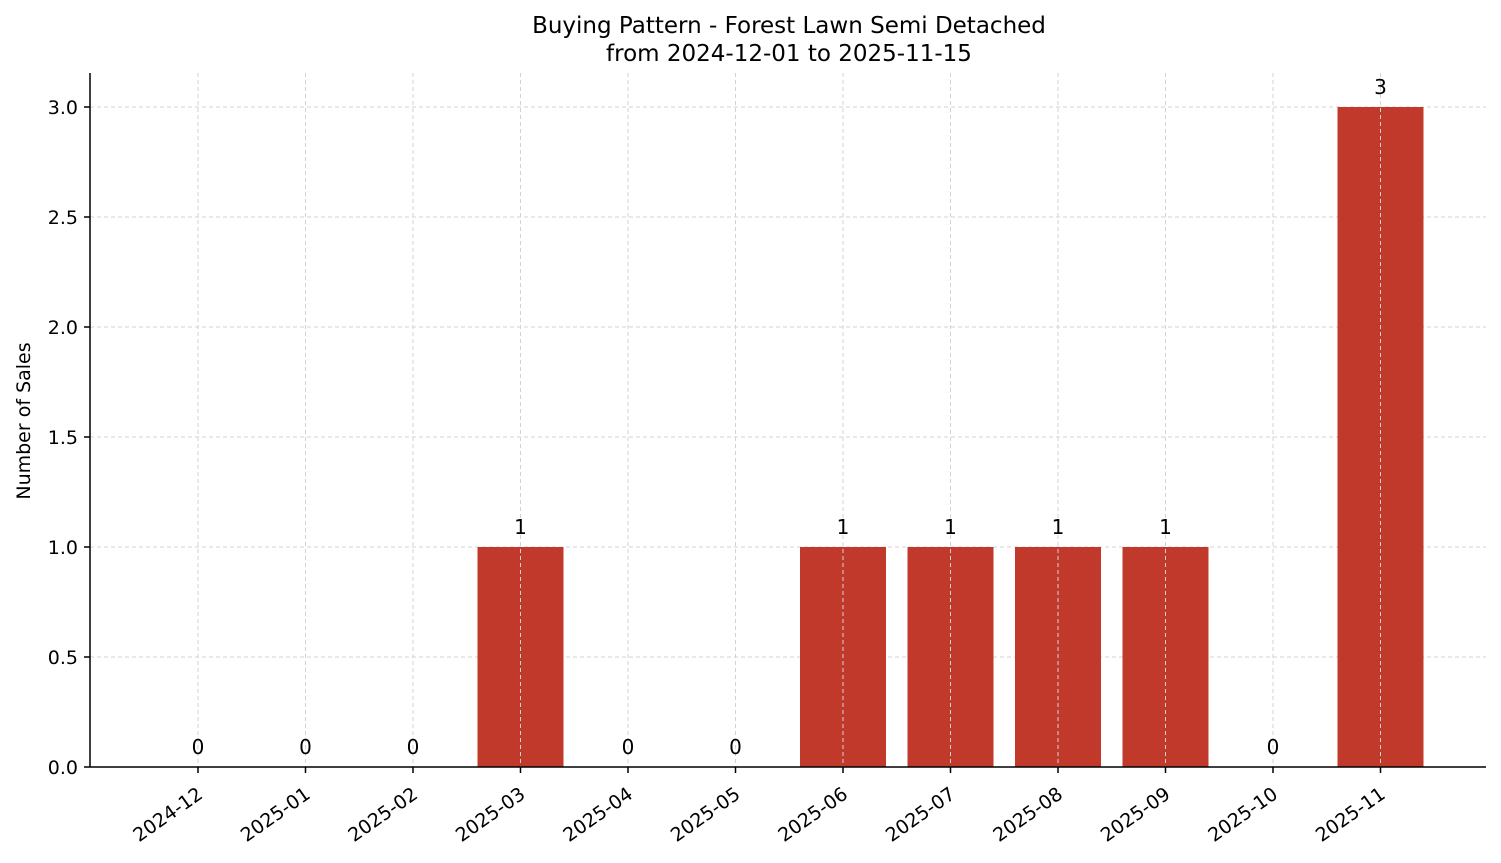  What do you see at coordinates (1351, 815) in the screenshot?
I see `x-tick-label: 2025-11` at bounding box center [1351, 815].